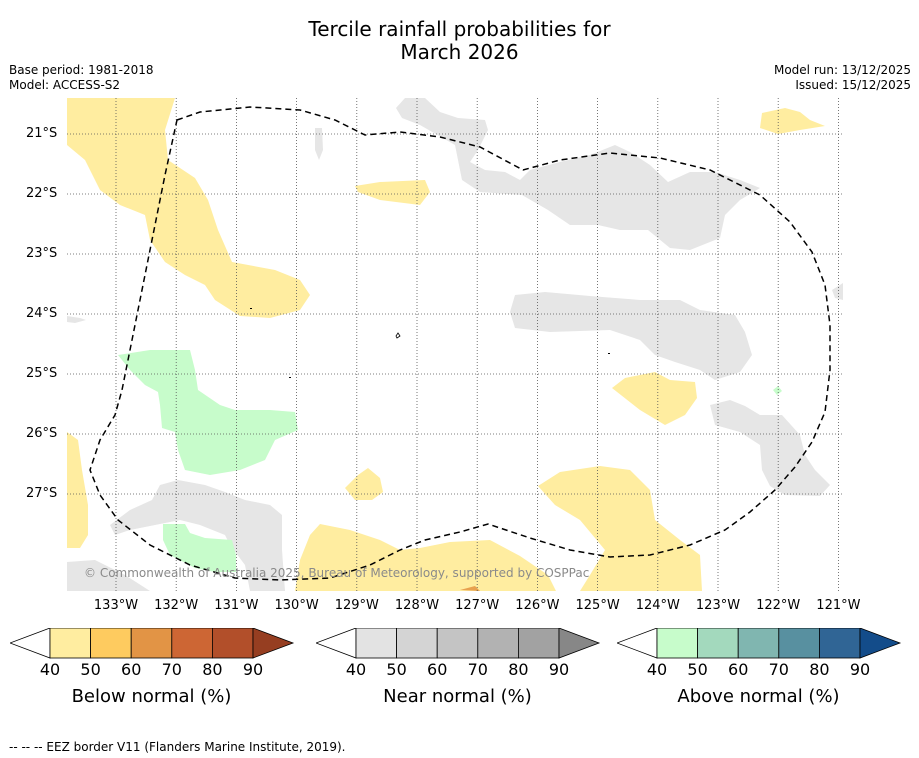 Image resolution: width=919 pixels, height=758 pixels. What do you see at coordinates (356, 605) in the screenshot?
I see `longitude-label: 129°W` at bounding box center [356, 605].